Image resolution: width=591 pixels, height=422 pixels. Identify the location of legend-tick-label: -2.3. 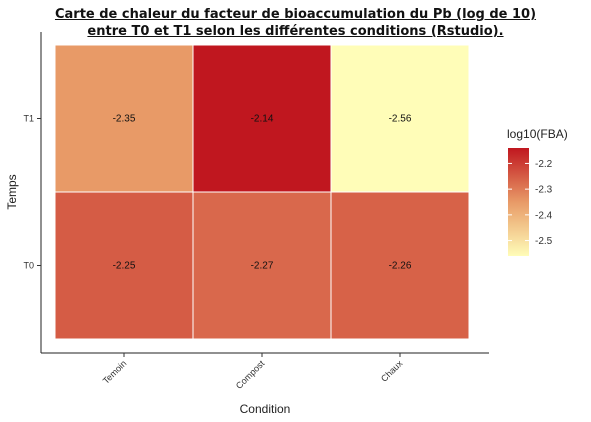
(544, 190).